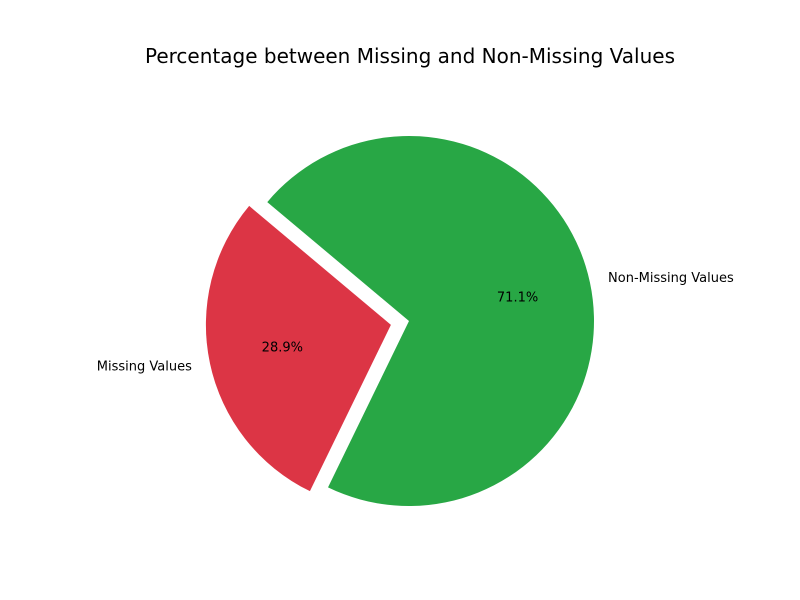 This screenshot has height=600, width=800. Describe the element at coordinates (671, 278) in the screenshot. I see `slice-category-label: Non-Missing Values` at that location.